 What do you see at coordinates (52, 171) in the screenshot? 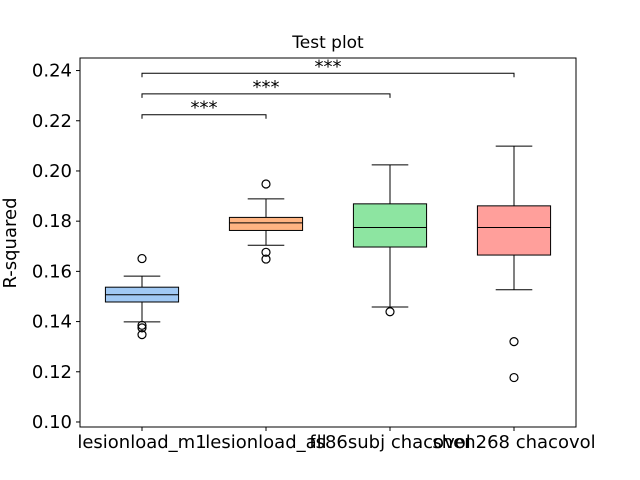
I see `y-tick-label: 0.20` at bounding box center [52, 171].